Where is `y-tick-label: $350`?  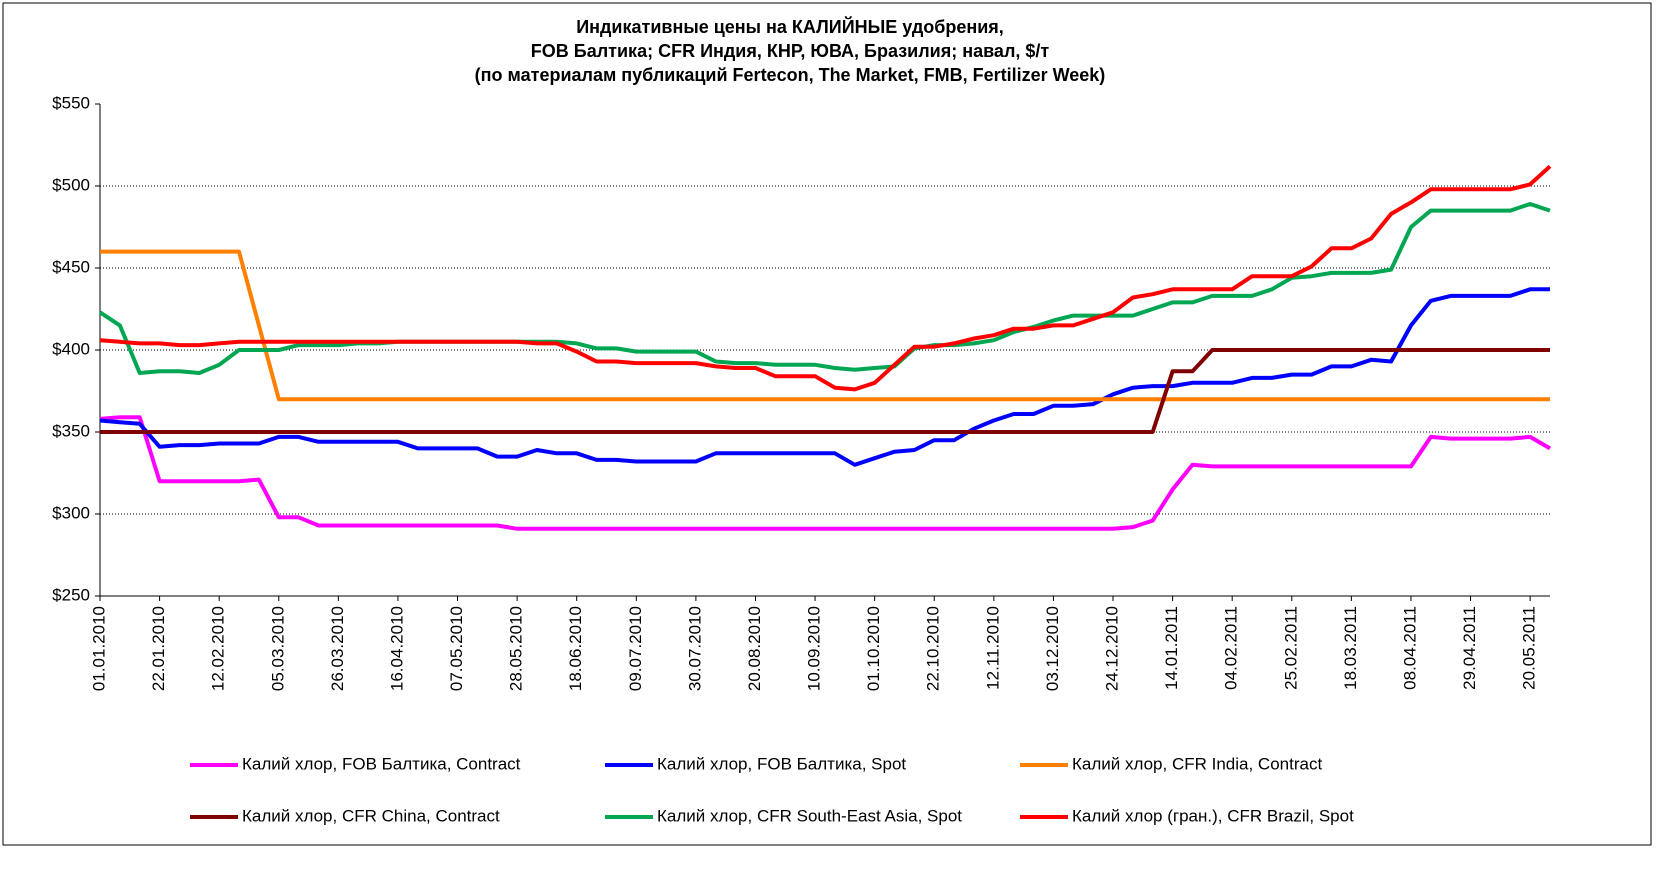 y-tick-label: $350 is located at coordinates (71, 430).